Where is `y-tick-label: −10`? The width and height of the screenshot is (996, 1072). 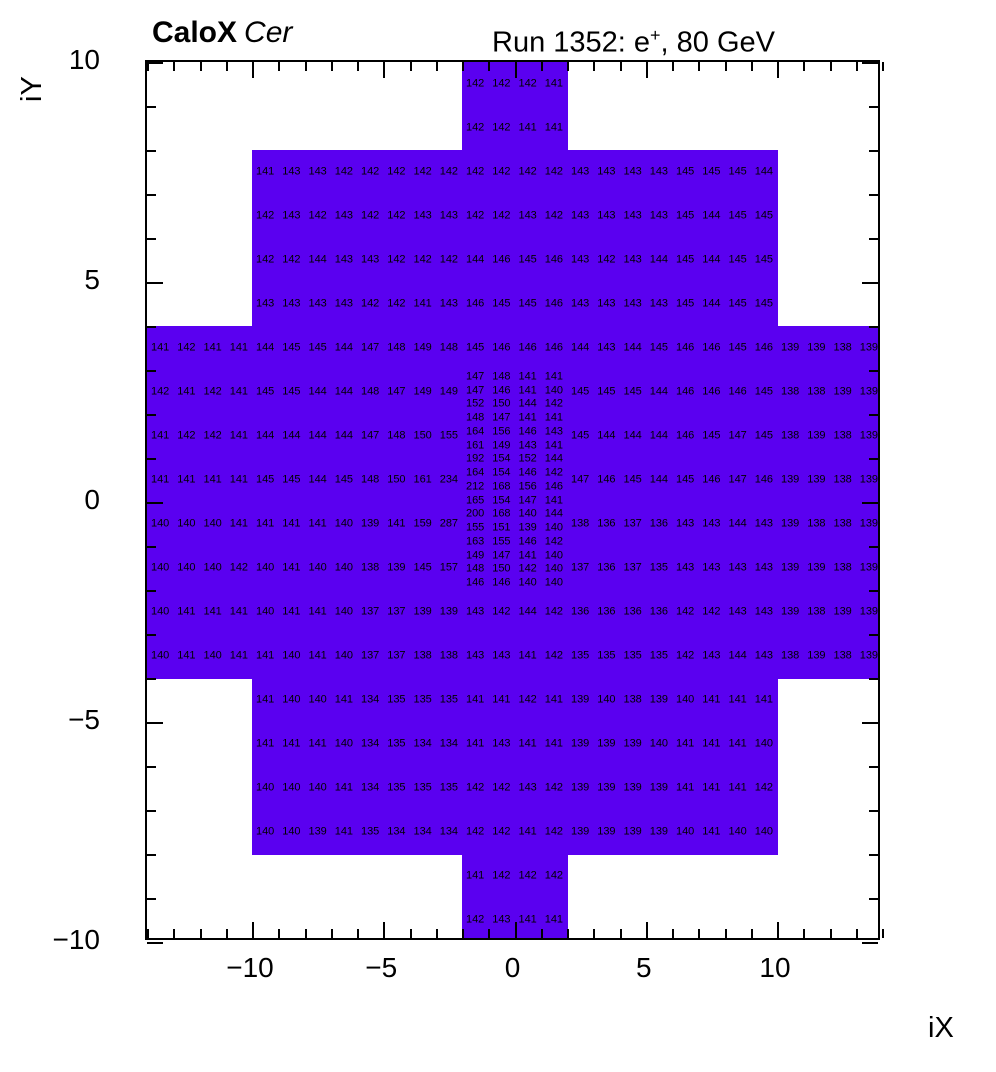 y-tick-label: −10 is located at coordinates (76, 939).